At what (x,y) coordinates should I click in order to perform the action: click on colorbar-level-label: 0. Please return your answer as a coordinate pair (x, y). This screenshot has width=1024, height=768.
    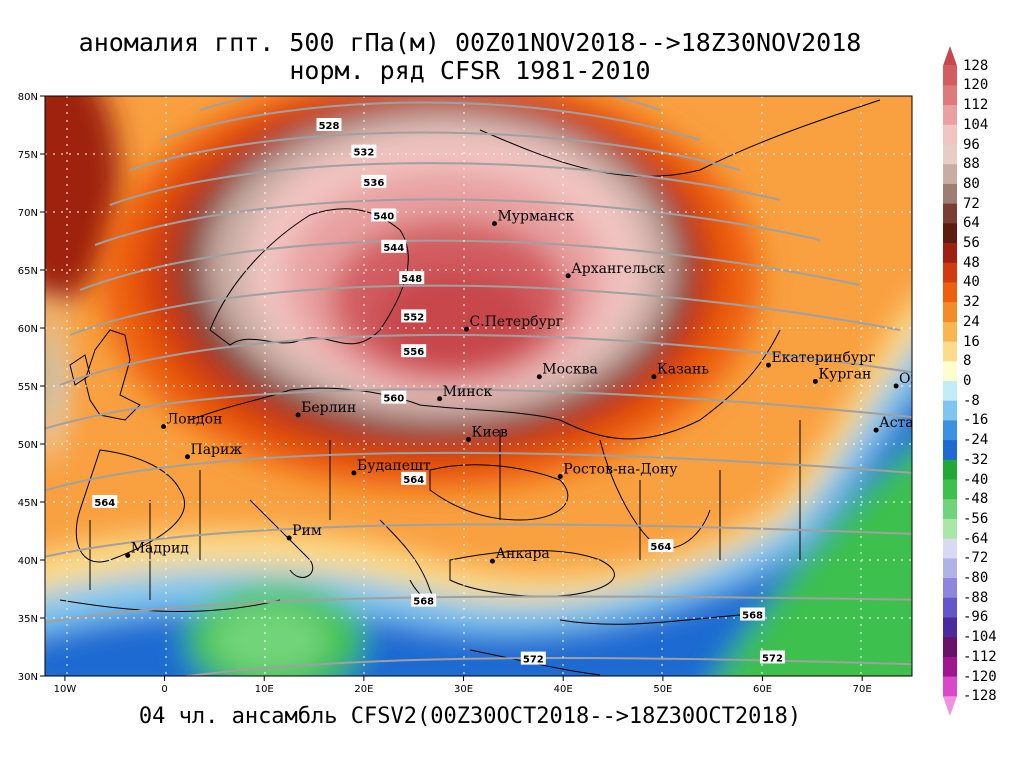
    Looking at the image, I should click on (967, 381).